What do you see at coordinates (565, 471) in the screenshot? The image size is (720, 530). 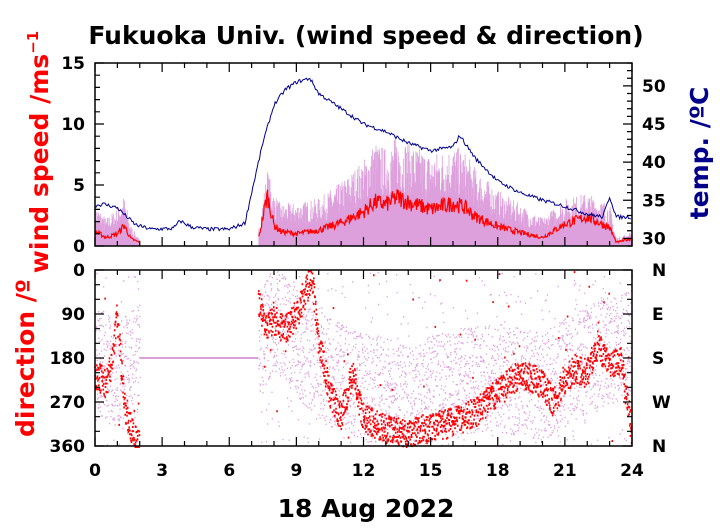 I see `hour-tick-label: 21` at bounding box center [565, 471].